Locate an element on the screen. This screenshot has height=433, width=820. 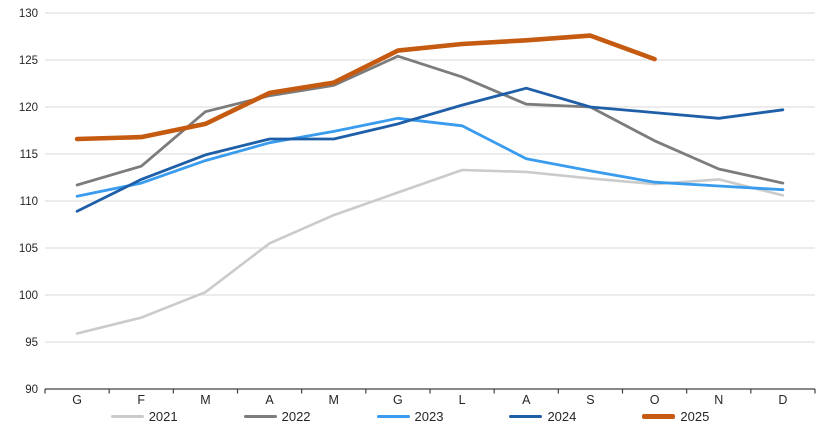
chart-legend: 2021 2022 2023 2024 2025 is located at coordinates (410, 416).